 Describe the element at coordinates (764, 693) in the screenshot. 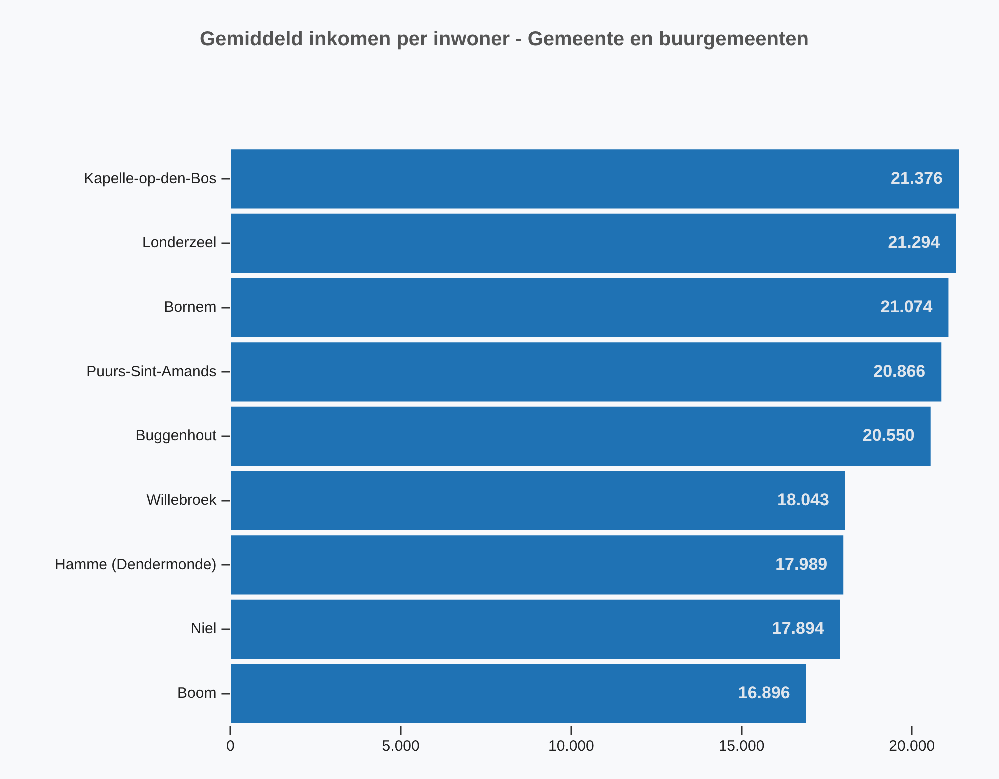

I see `data-label: 16.896` at that location.